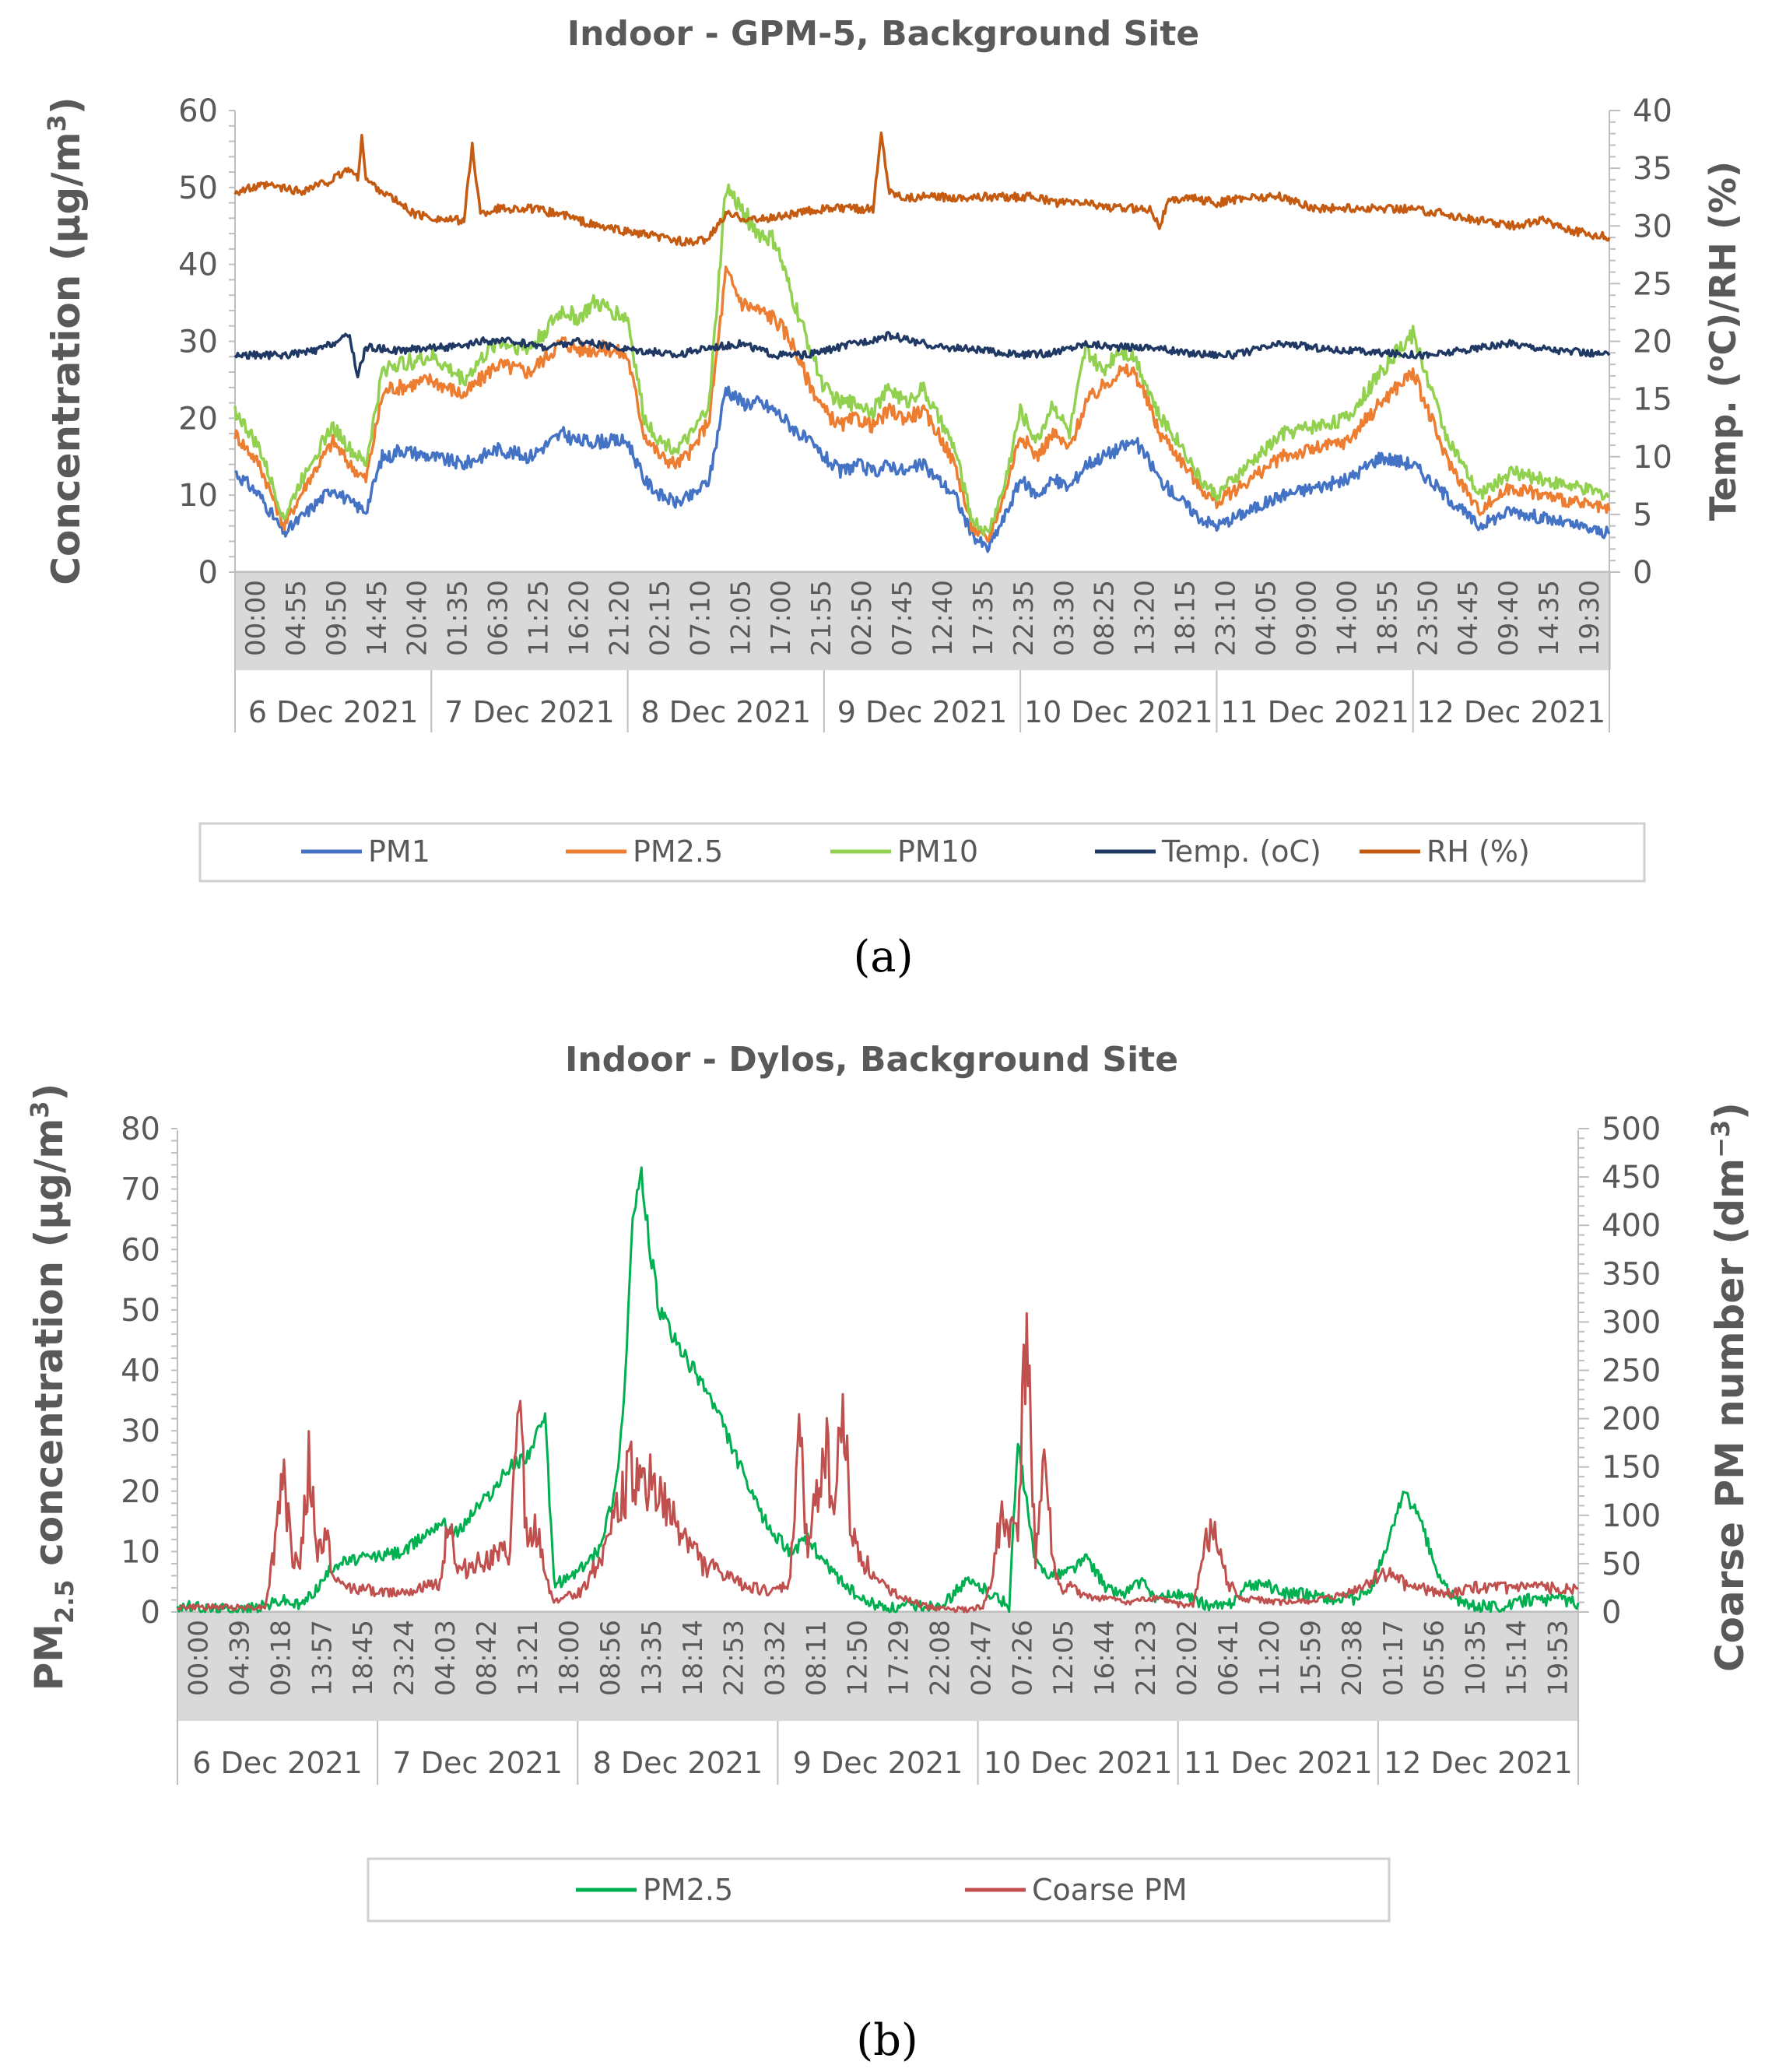  Describe the element at coordinates (1312, 1658) in the screenshot. I see `b-time-tick-label: 15:59` at that location.